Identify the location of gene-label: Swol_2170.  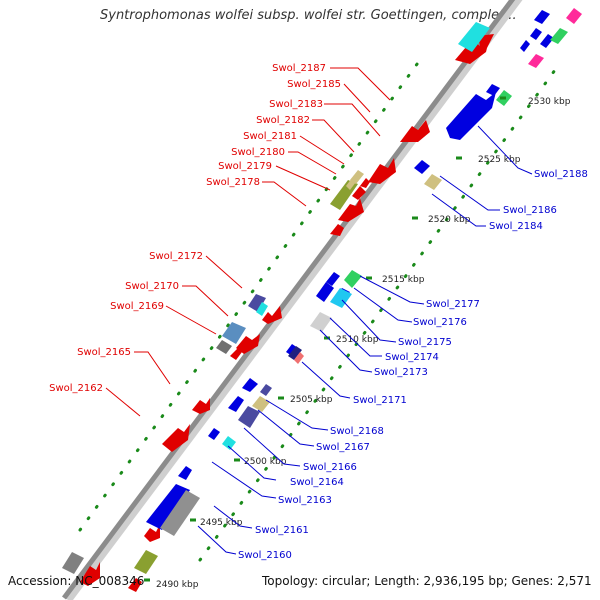
(152, 286).